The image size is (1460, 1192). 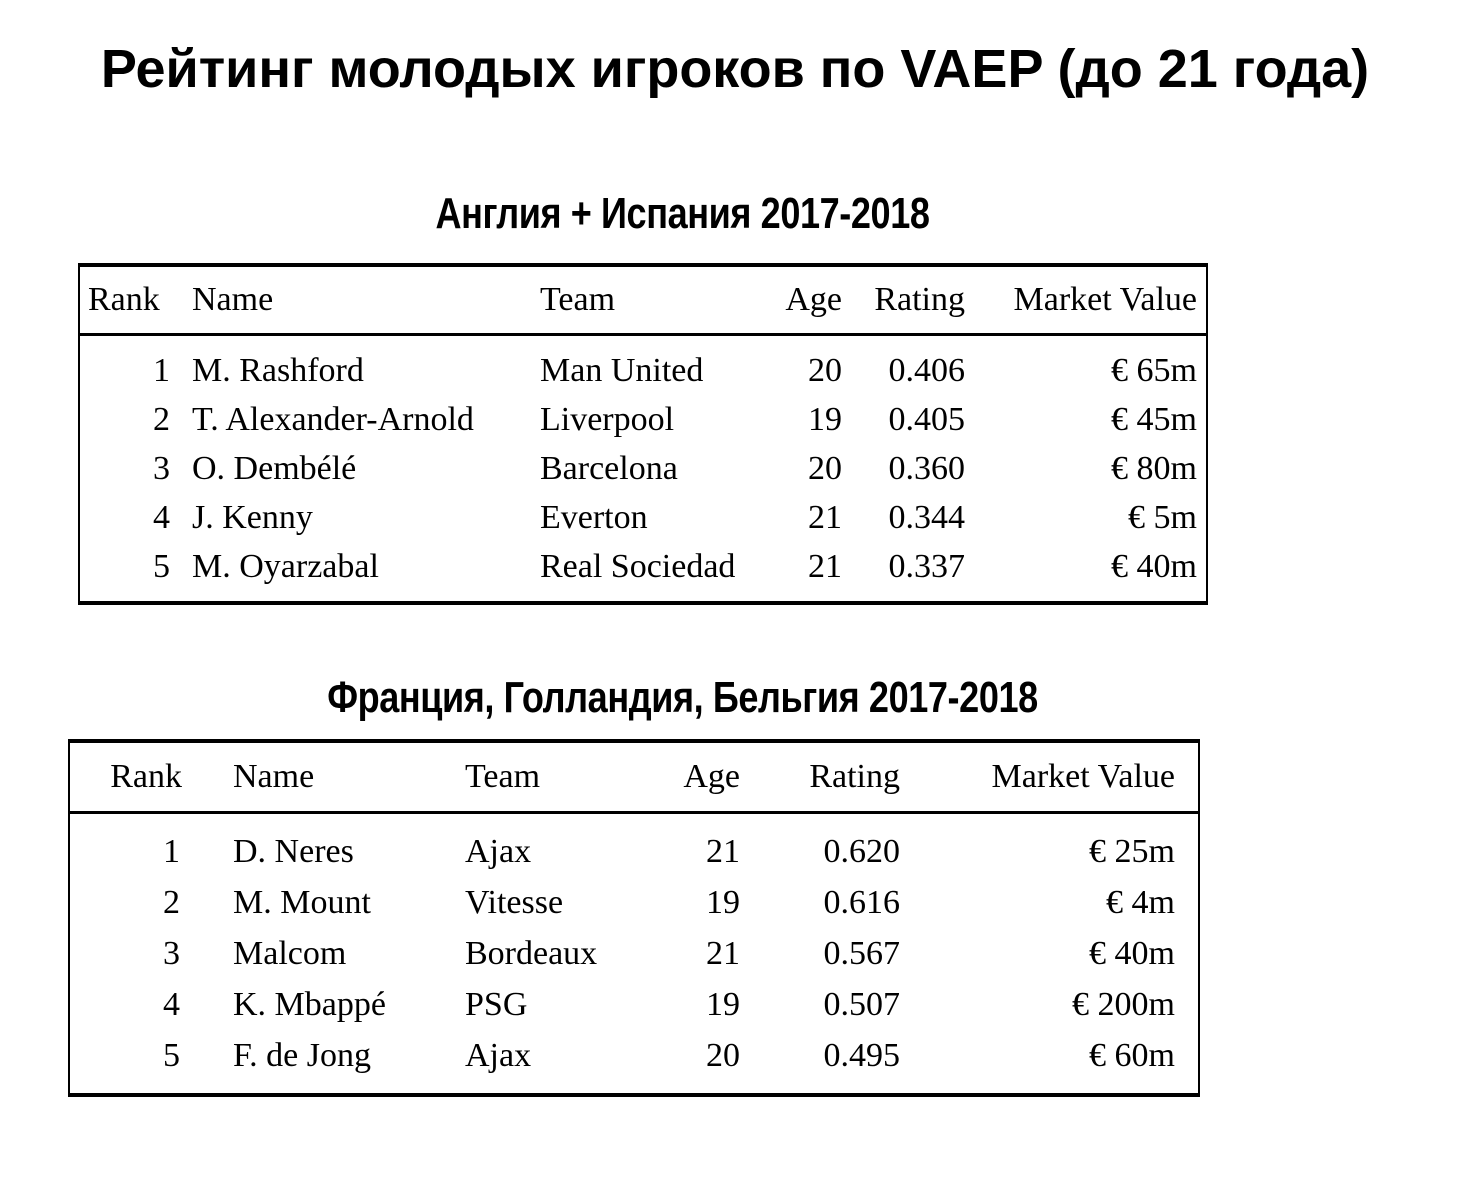 I want to click on cell-market-value: € 25m, so click(x=1132, y=851).